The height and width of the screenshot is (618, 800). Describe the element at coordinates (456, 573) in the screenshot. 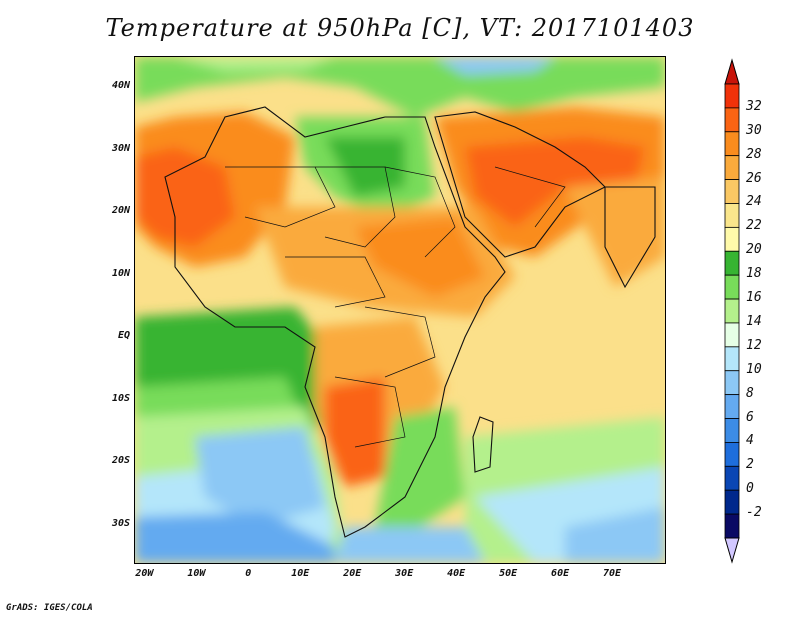

I see `longitude-label: 40E` at that location.